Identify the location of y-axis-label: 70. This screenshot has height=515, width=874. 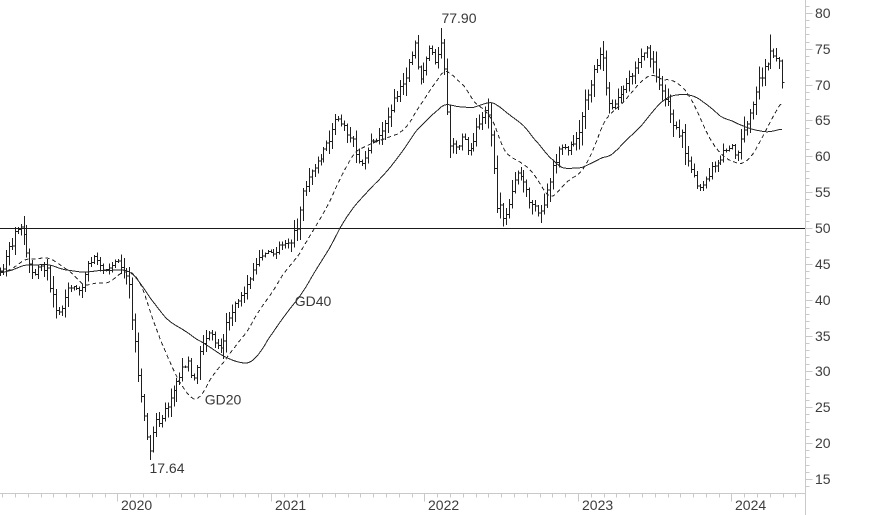
(823, 85).